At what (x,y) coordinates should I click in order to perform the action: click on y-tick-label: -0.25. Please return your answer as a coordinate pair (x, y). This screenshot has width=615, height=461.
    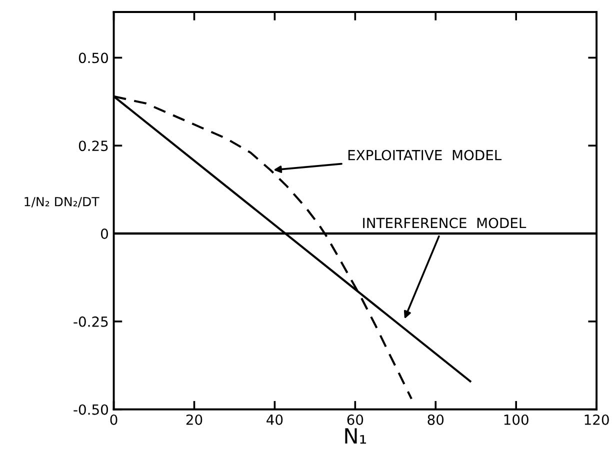
    Looking at the image, I should click on (91, 321).